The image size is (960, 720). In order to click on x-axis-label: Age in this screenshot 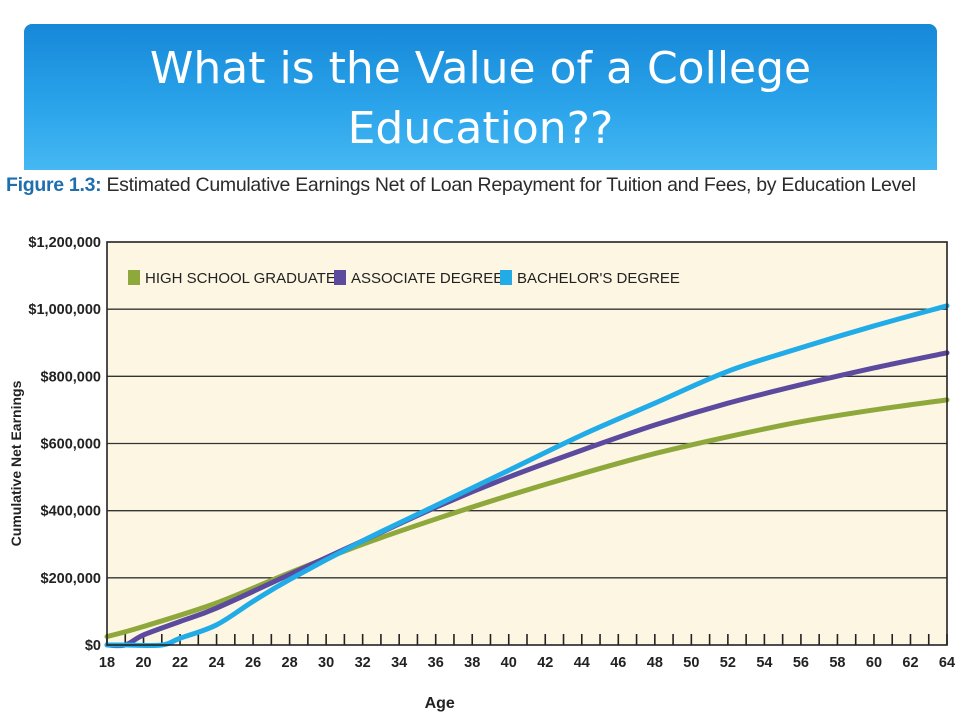, I will do `click(440, 703)`.